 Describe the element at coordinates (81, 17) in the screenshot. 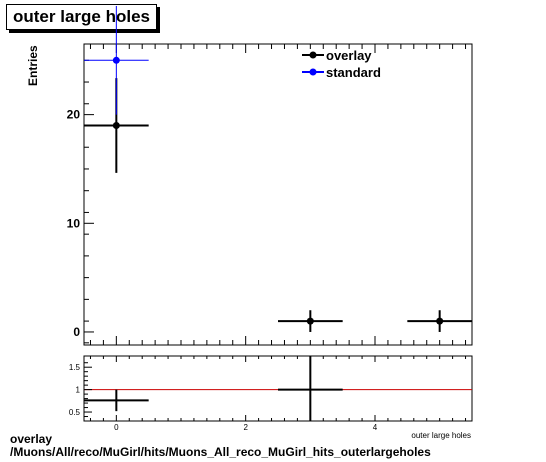

I see `chart-title: outer large holes` at that location.